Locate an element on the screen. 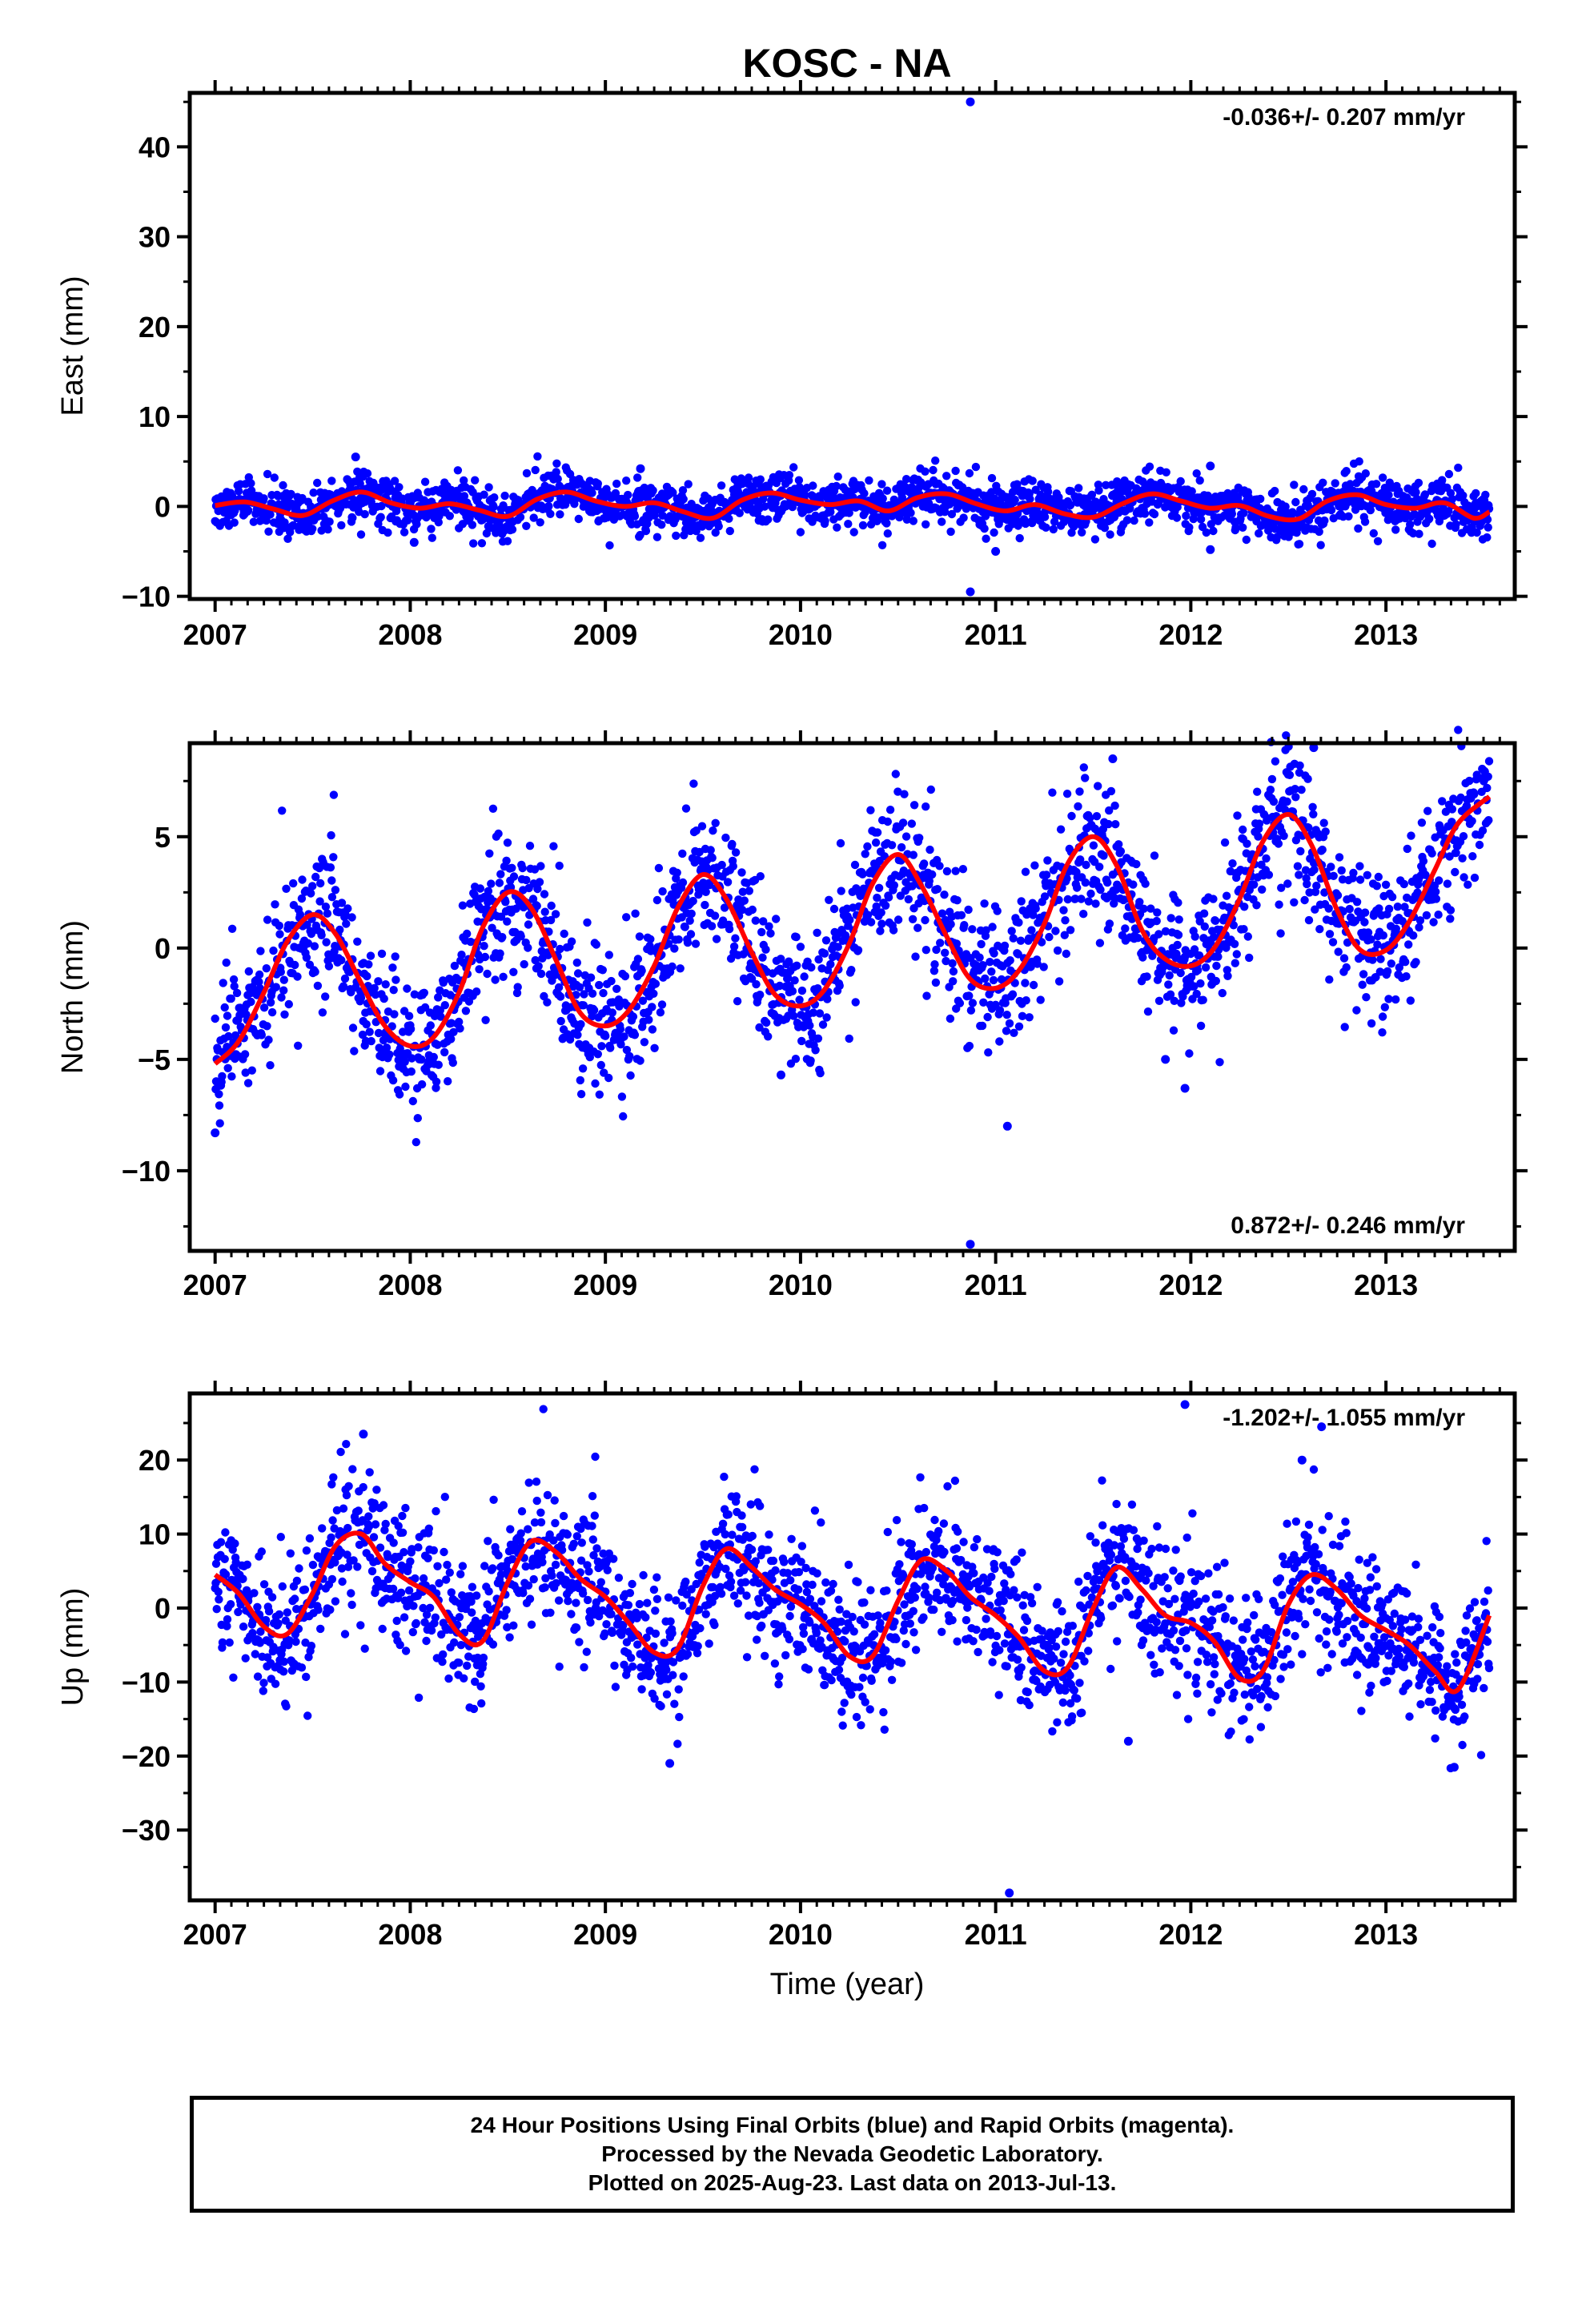 Image resolution: width=1582 pixels, height=2324 pixels. north-y-tick-label: 5 is located at coordinates (163, 838).